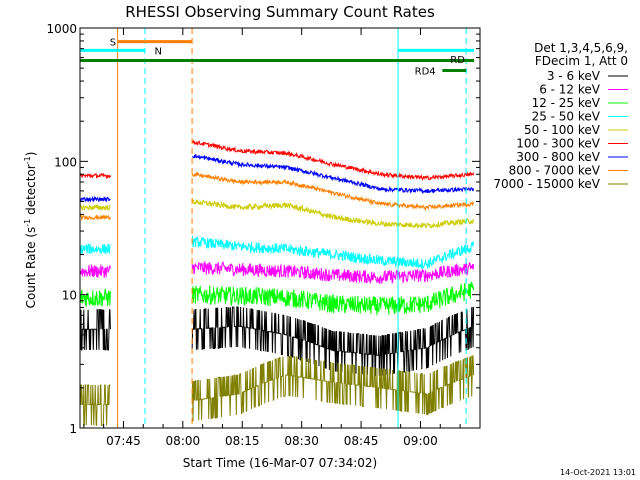 Image resolution: width=640 pixels, height=480 pixels. What do you see at coordinates (277, 341) in the screenshot?
I see `series-3-6-kev` at bounding box center [277, 341].